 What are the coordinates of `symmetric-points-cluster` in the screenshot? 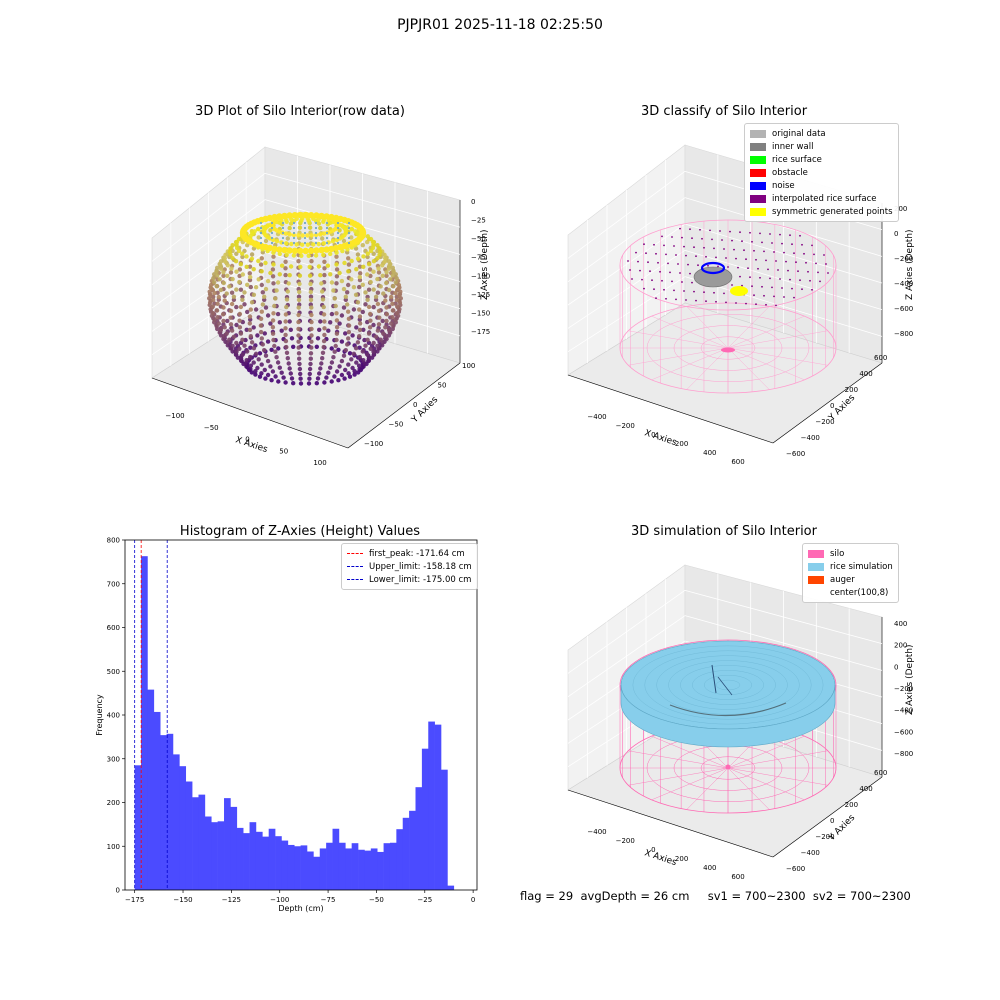 It's located at (739, 291).